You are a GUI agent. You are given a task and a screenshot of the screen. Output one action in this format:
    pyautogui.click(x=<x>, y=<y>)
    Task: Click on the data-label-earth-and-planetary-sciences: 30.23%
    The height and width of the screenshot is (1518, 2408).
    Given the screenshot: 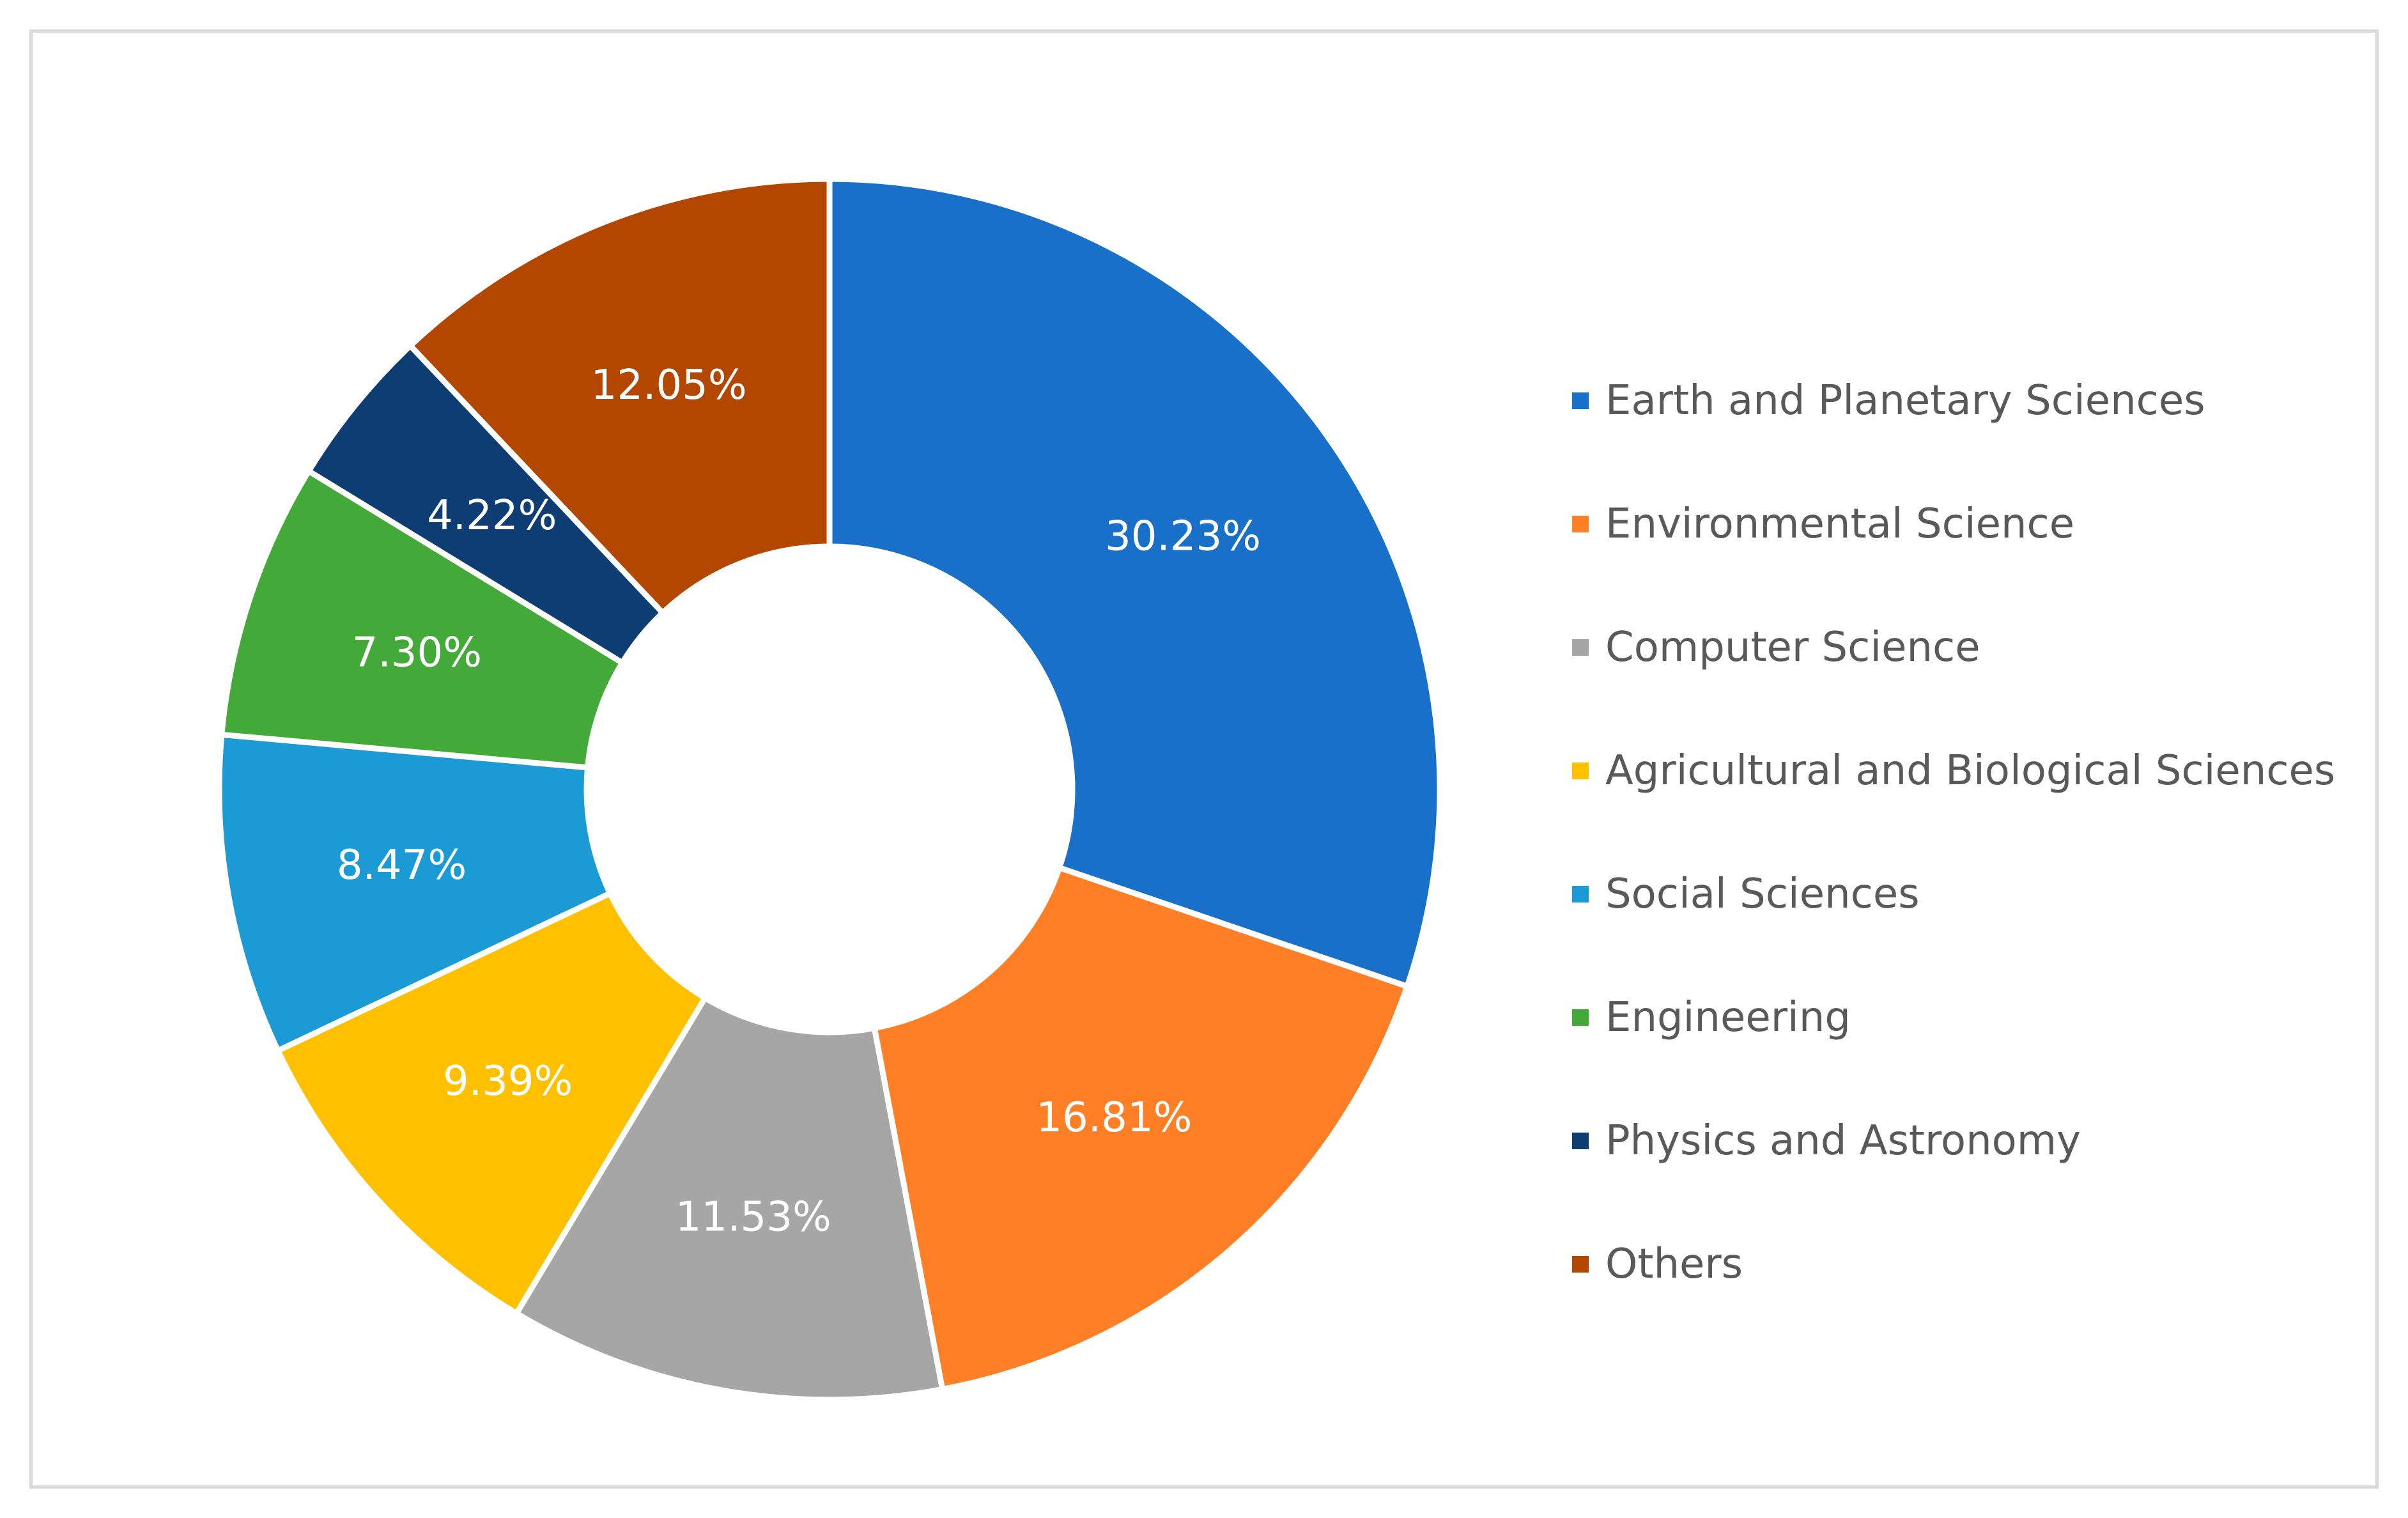 What is the action you would take?
    pyautogui.click(x=1183, y=536)
    